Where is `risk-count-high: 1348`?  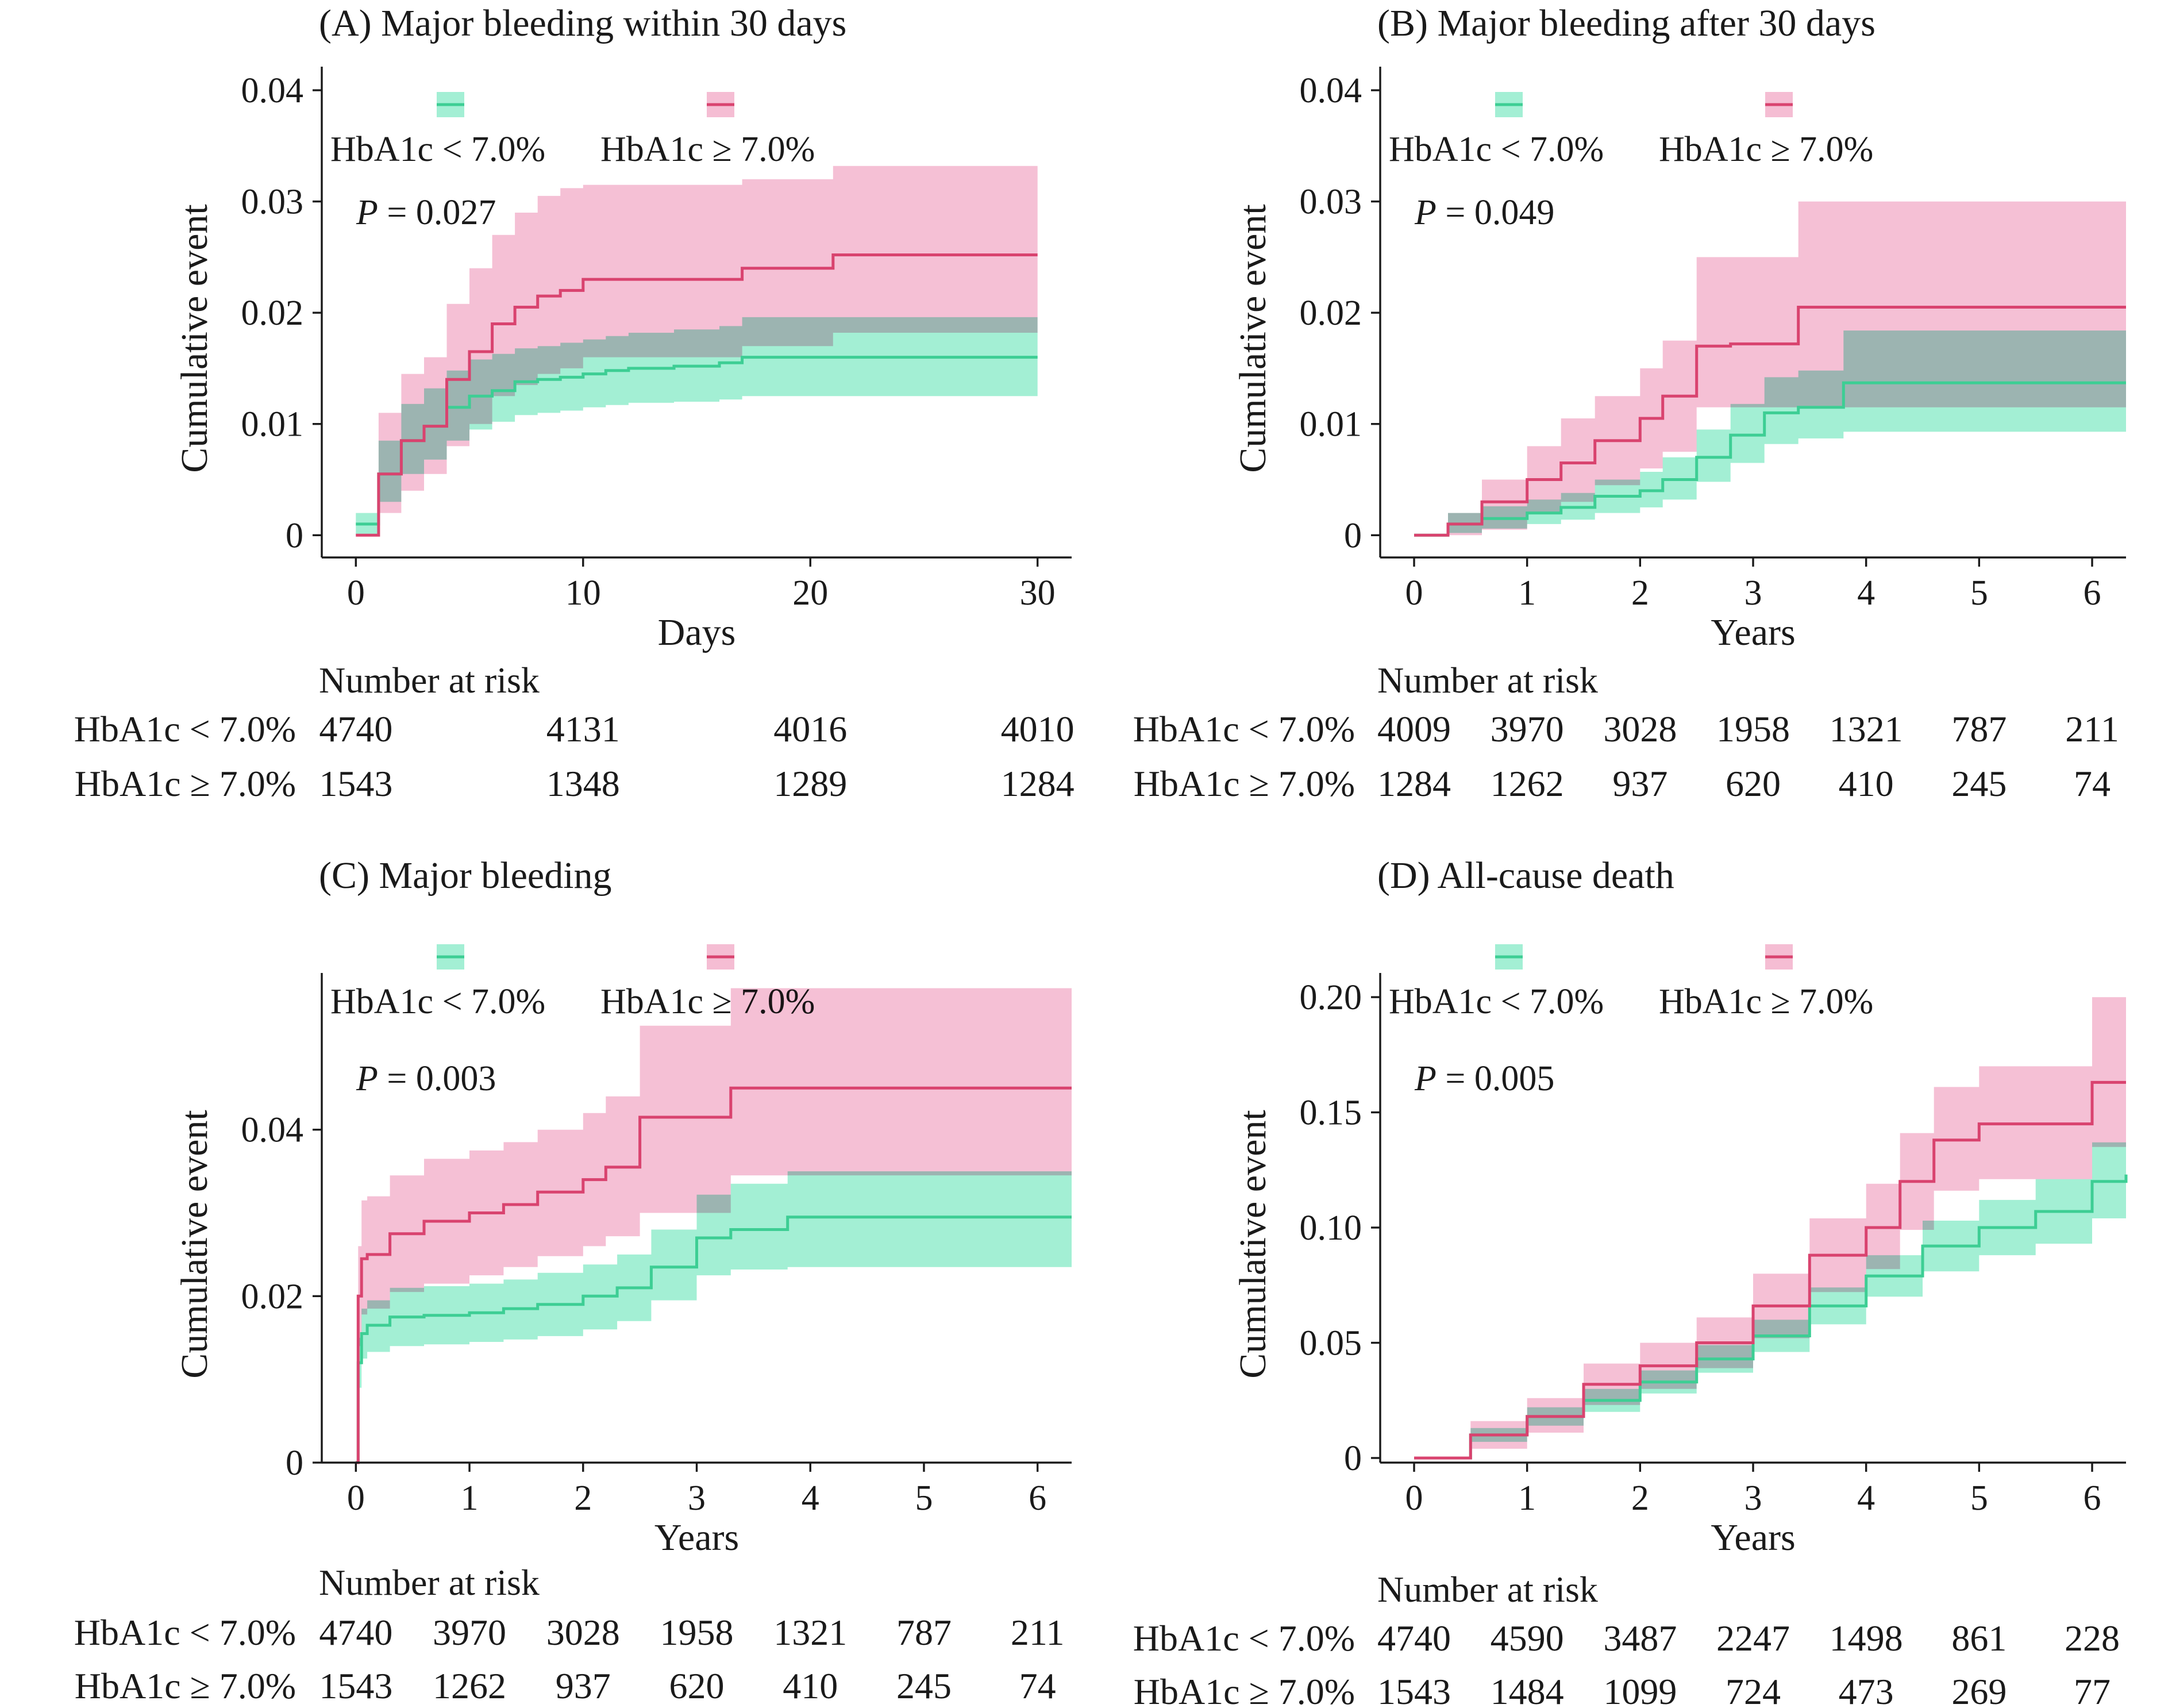 risk-count-high: 1348 is located at coordinates (583, 783).